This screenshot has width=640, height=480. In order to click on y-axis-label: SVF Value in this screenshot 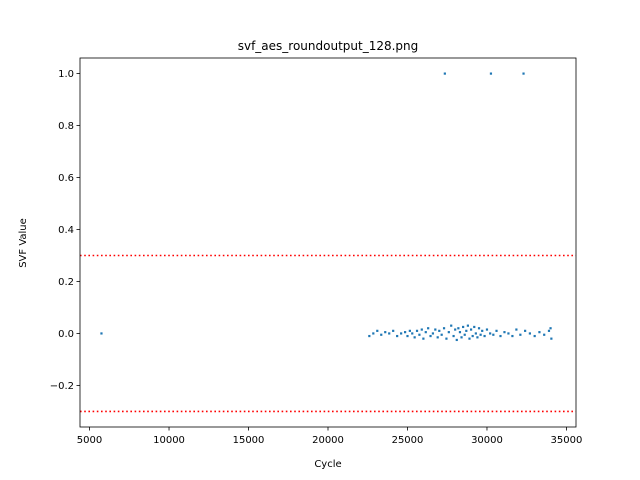, I will do `click(23, 243)`.